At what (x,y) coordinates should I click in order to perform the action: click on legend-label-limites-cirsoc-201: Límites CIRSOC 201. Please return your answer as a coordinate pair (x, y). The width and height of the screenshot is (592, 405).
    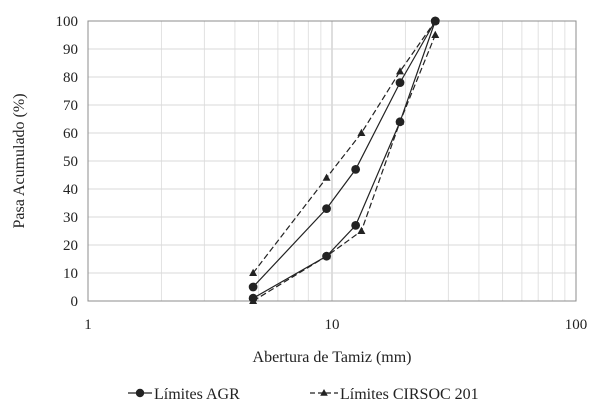
    Looking at the image, I should click on (409, 394).